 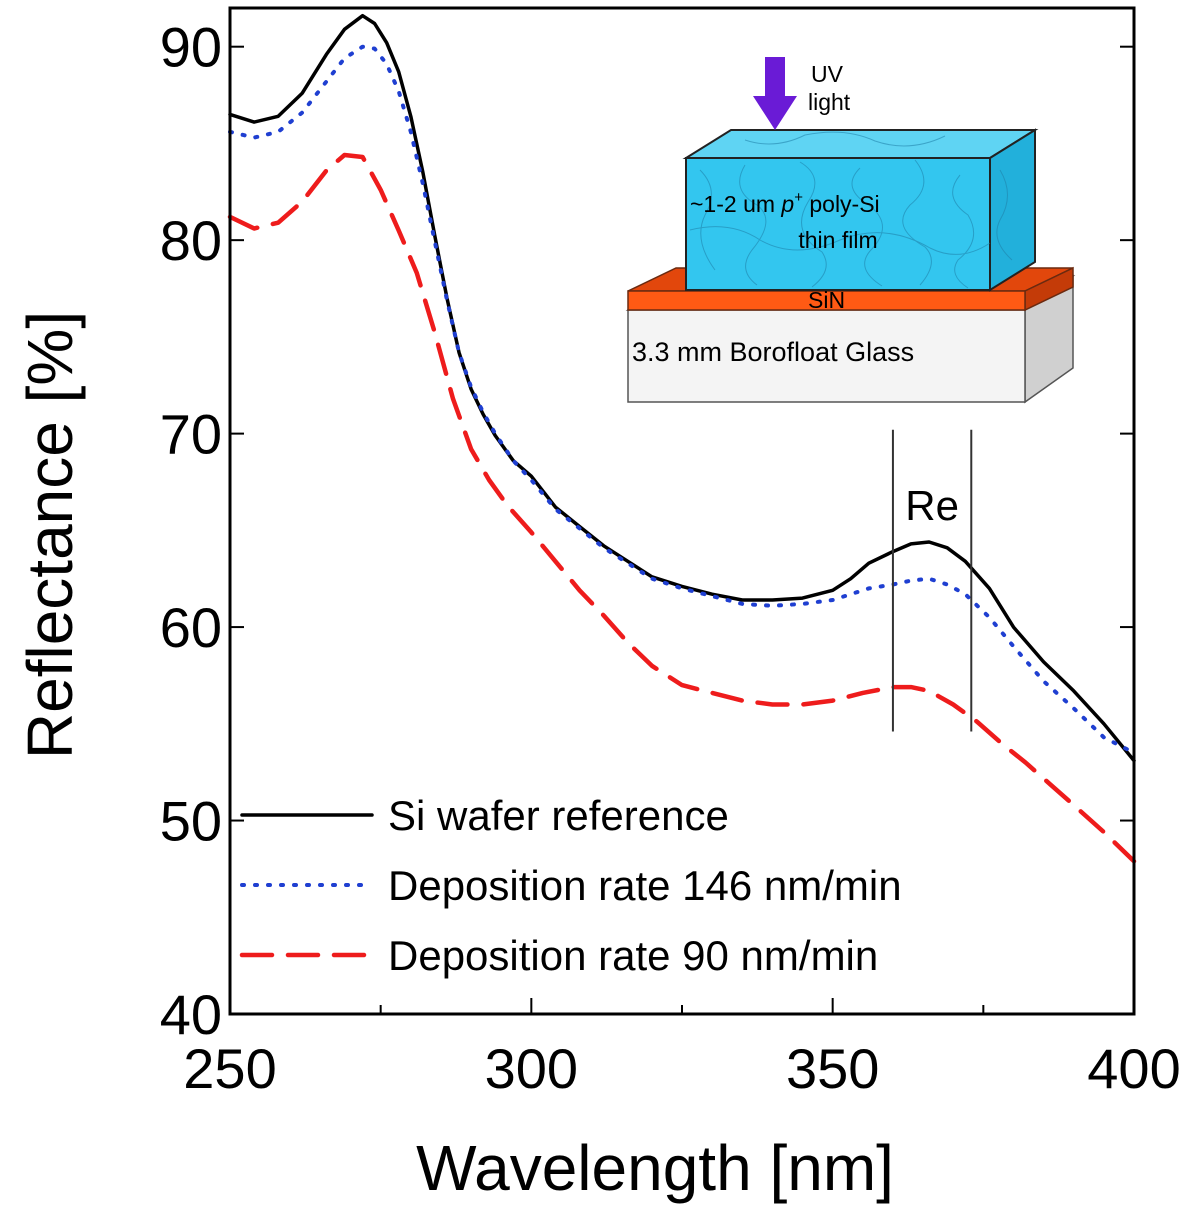 I want to click on re-label: Re, so click(x=932, y=505).